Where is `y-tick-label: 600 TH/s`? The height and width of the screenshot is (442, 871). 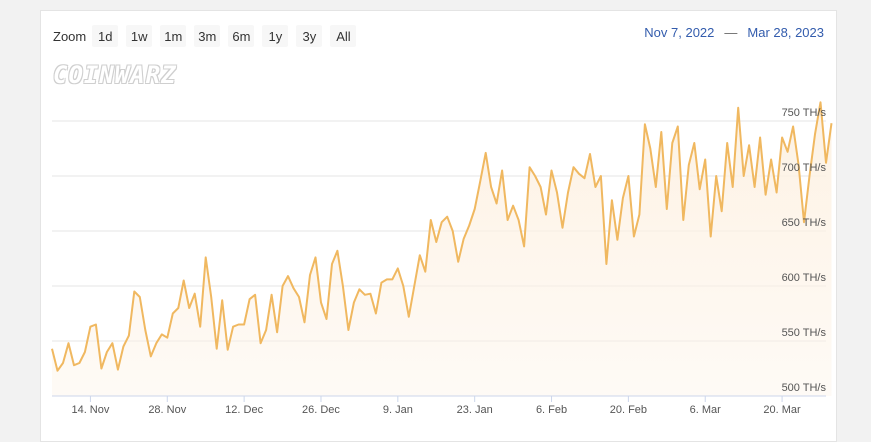 y-tick-label: 600 TH/s is located at coordinates (804, 278).